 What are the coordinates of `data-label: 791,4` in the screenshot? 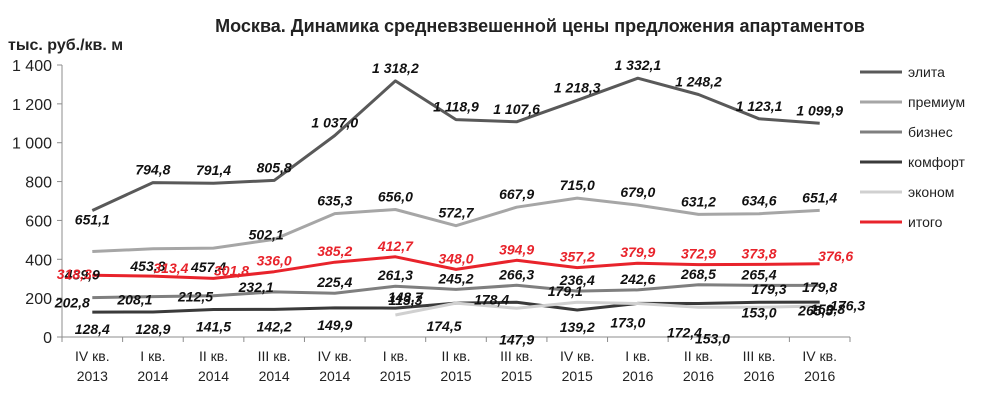 It's located at (213, 170).